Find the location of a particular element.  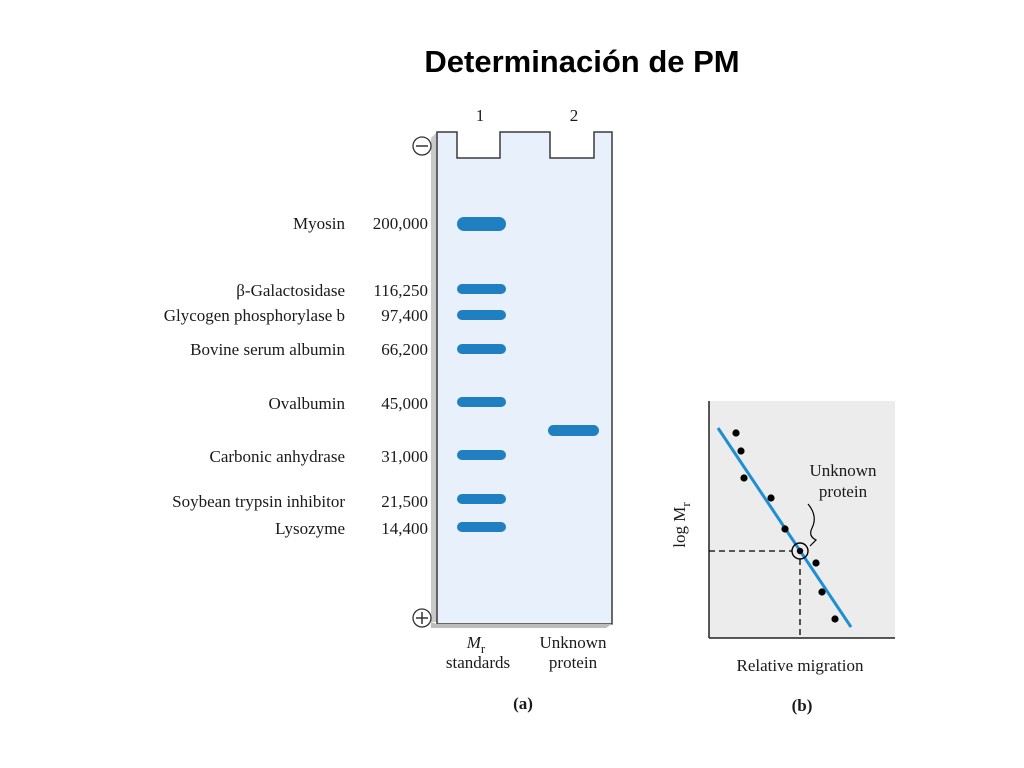

standard-mw: 31,000 is located at coordinates (404, 456).